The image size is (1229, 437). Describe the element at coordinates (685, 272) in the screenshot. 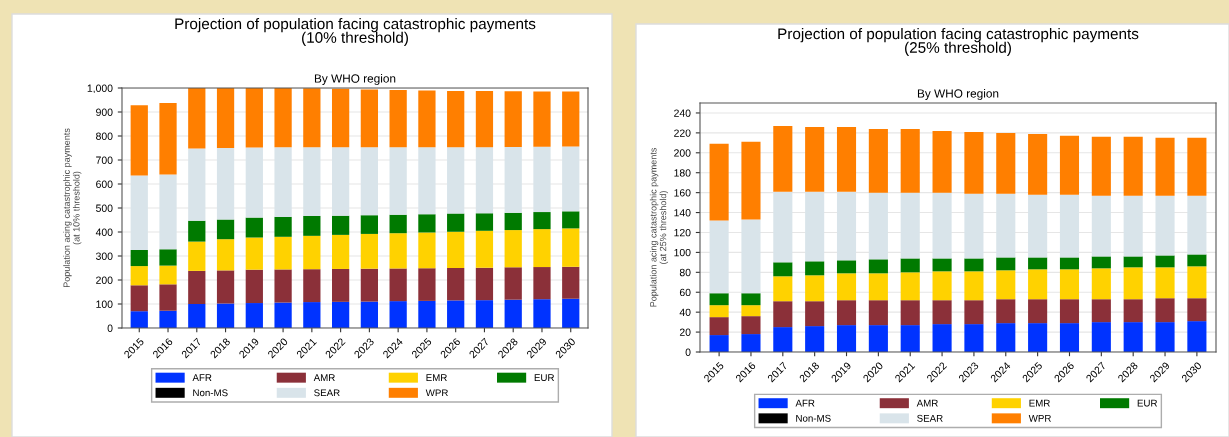

I see `y-tick-label: 80` at that location.